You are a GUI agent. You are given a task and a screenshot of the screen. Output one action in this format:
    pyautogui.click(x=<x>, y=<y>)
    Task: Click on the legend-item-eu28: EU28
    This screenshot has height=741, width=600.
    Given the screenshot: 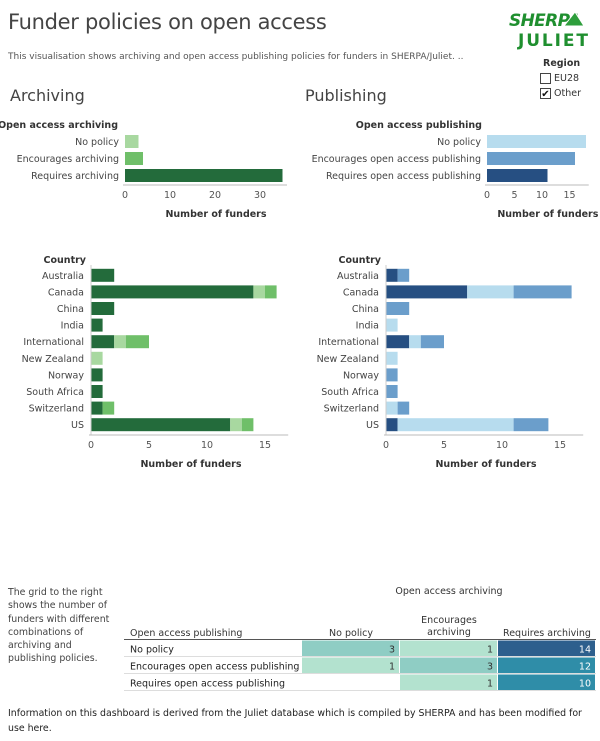 What is the action you would take?
    pyautogui.click(x=570, y=78)
    